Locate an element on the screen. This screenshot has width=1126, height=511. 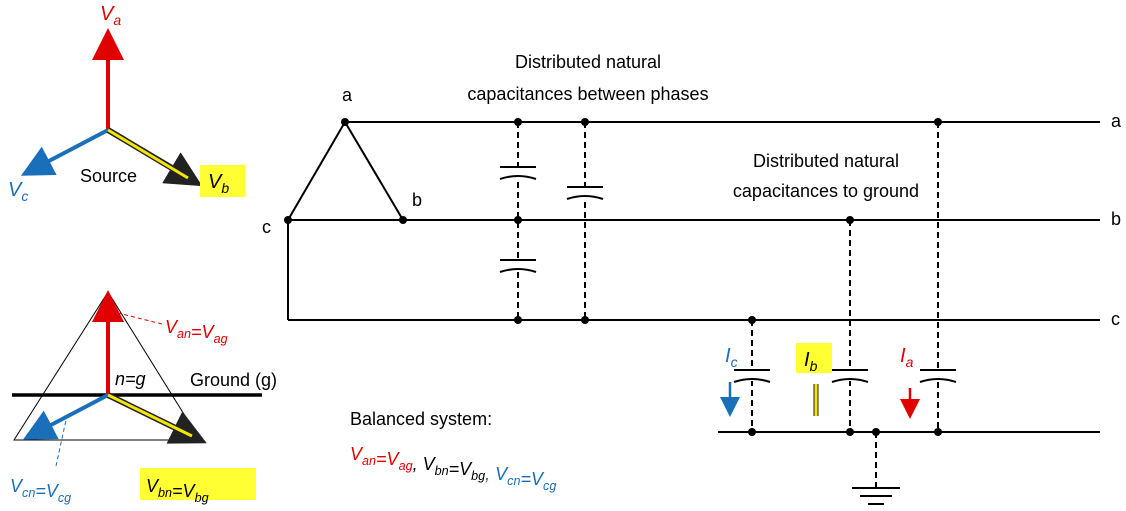
source-phasor is located at coordinates (132, 112).